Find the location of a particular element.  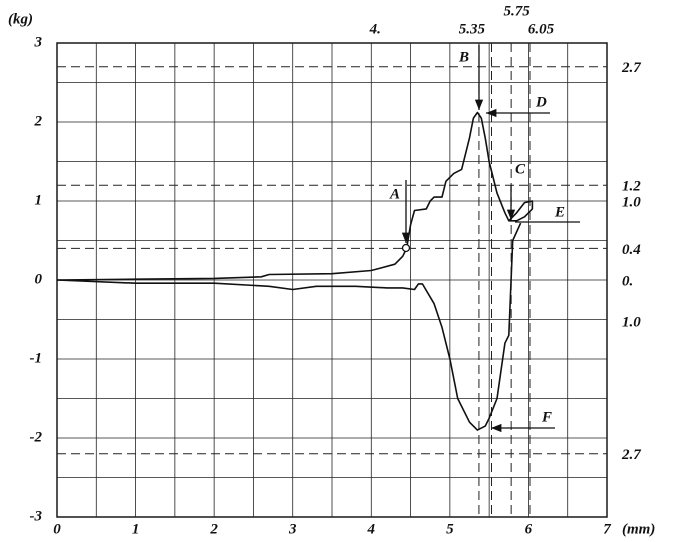

x-tick-label: 0 is located at coordinates (57, 529).